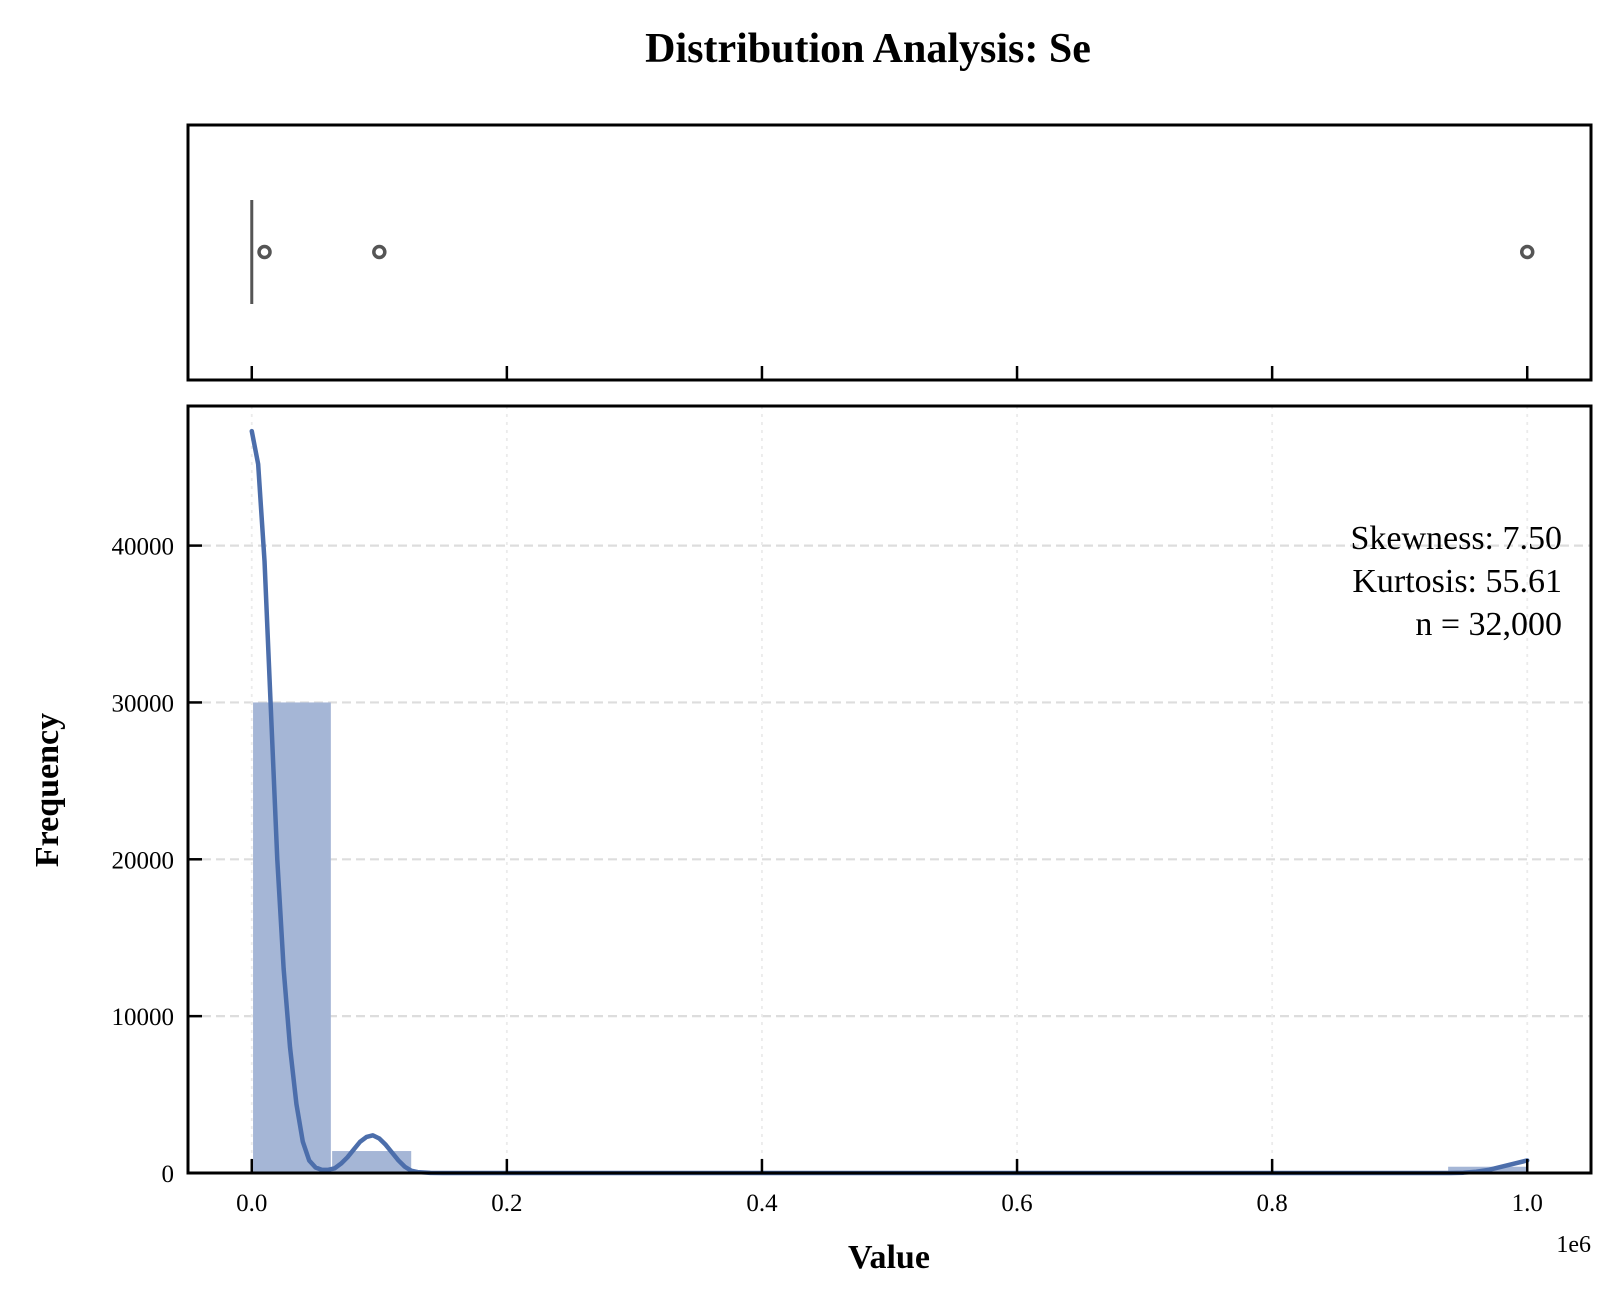 The width and height of the screenshot is (1611, 1296). I want to click on stats-annotation-line: Kurtosis: 55.61, so click(1457, 581).